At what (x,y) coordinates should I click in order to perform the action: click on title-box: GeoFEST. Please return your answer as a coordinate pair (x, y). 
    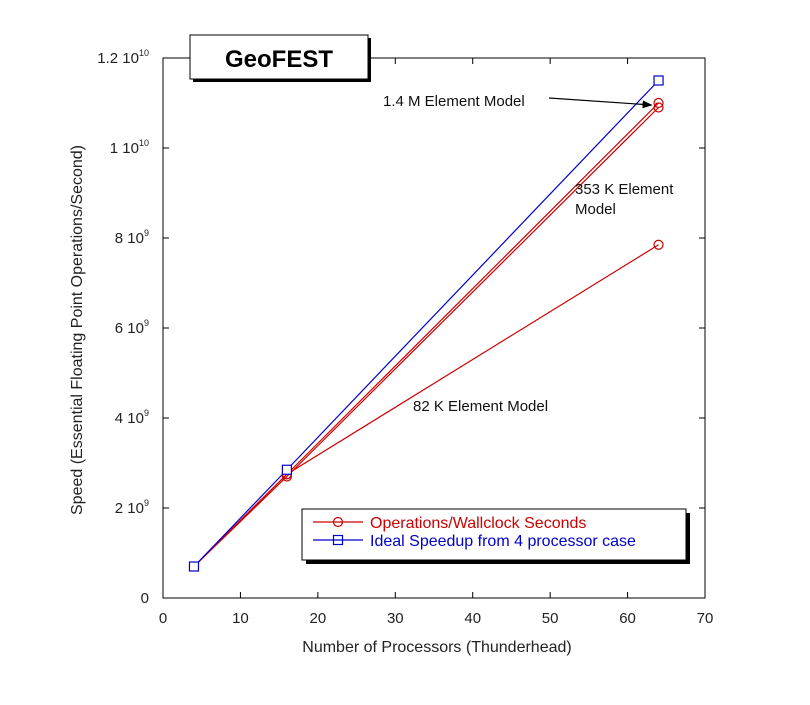
    Looking at the image, I should click on (280, 58).